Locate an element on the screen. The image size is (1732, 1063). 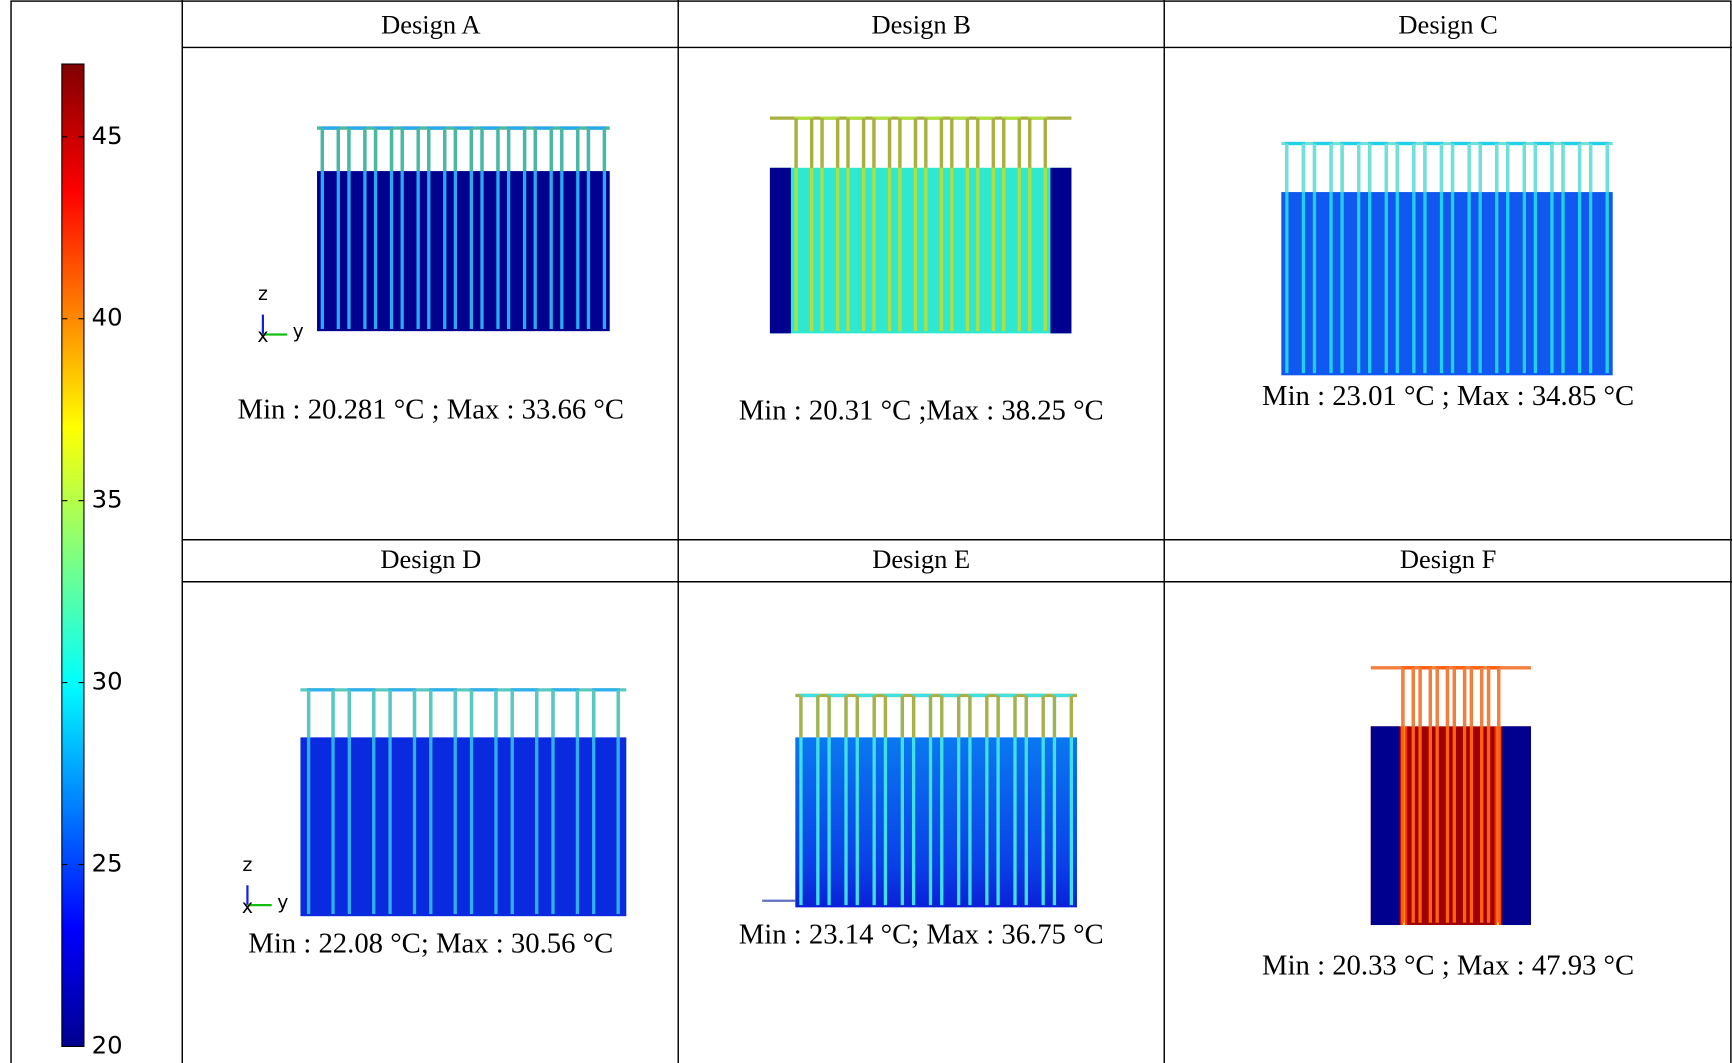
colorbar is located at coordinates (73, 555).